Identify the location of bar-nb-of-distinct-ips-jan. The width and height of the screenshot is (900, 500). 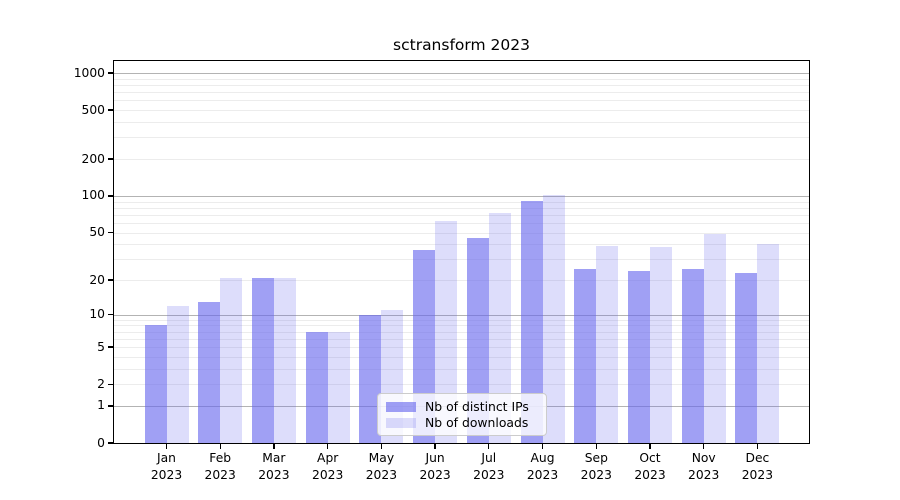
(155, 384).